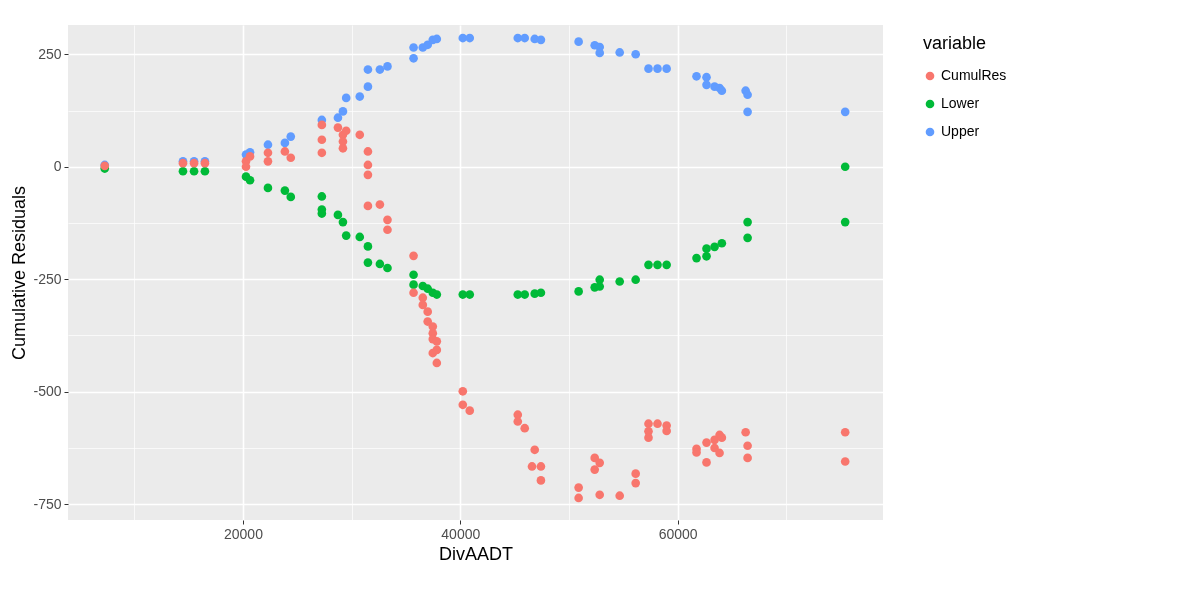 Image resolution: width=1183 pixels, height=602 pixels. Describe the element at coordinates (461, 533) in the screenshot. I see `x-tick-label: 40000` at that location.